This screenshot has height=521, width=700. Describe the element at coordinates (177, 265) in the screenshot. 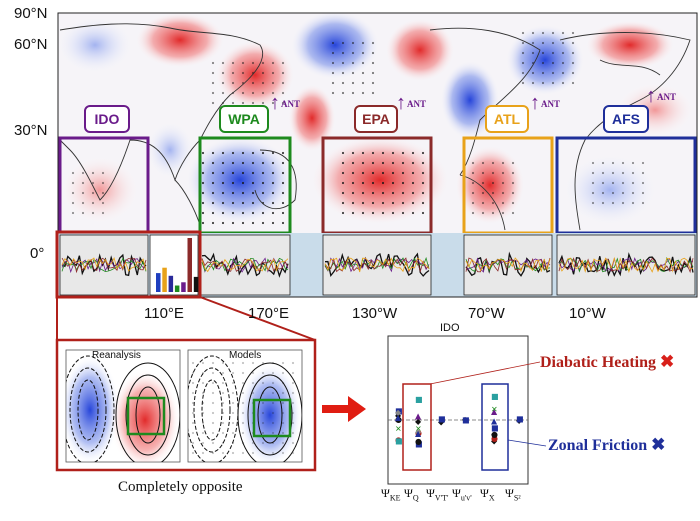

I see `inset-bar-chart` at that location.